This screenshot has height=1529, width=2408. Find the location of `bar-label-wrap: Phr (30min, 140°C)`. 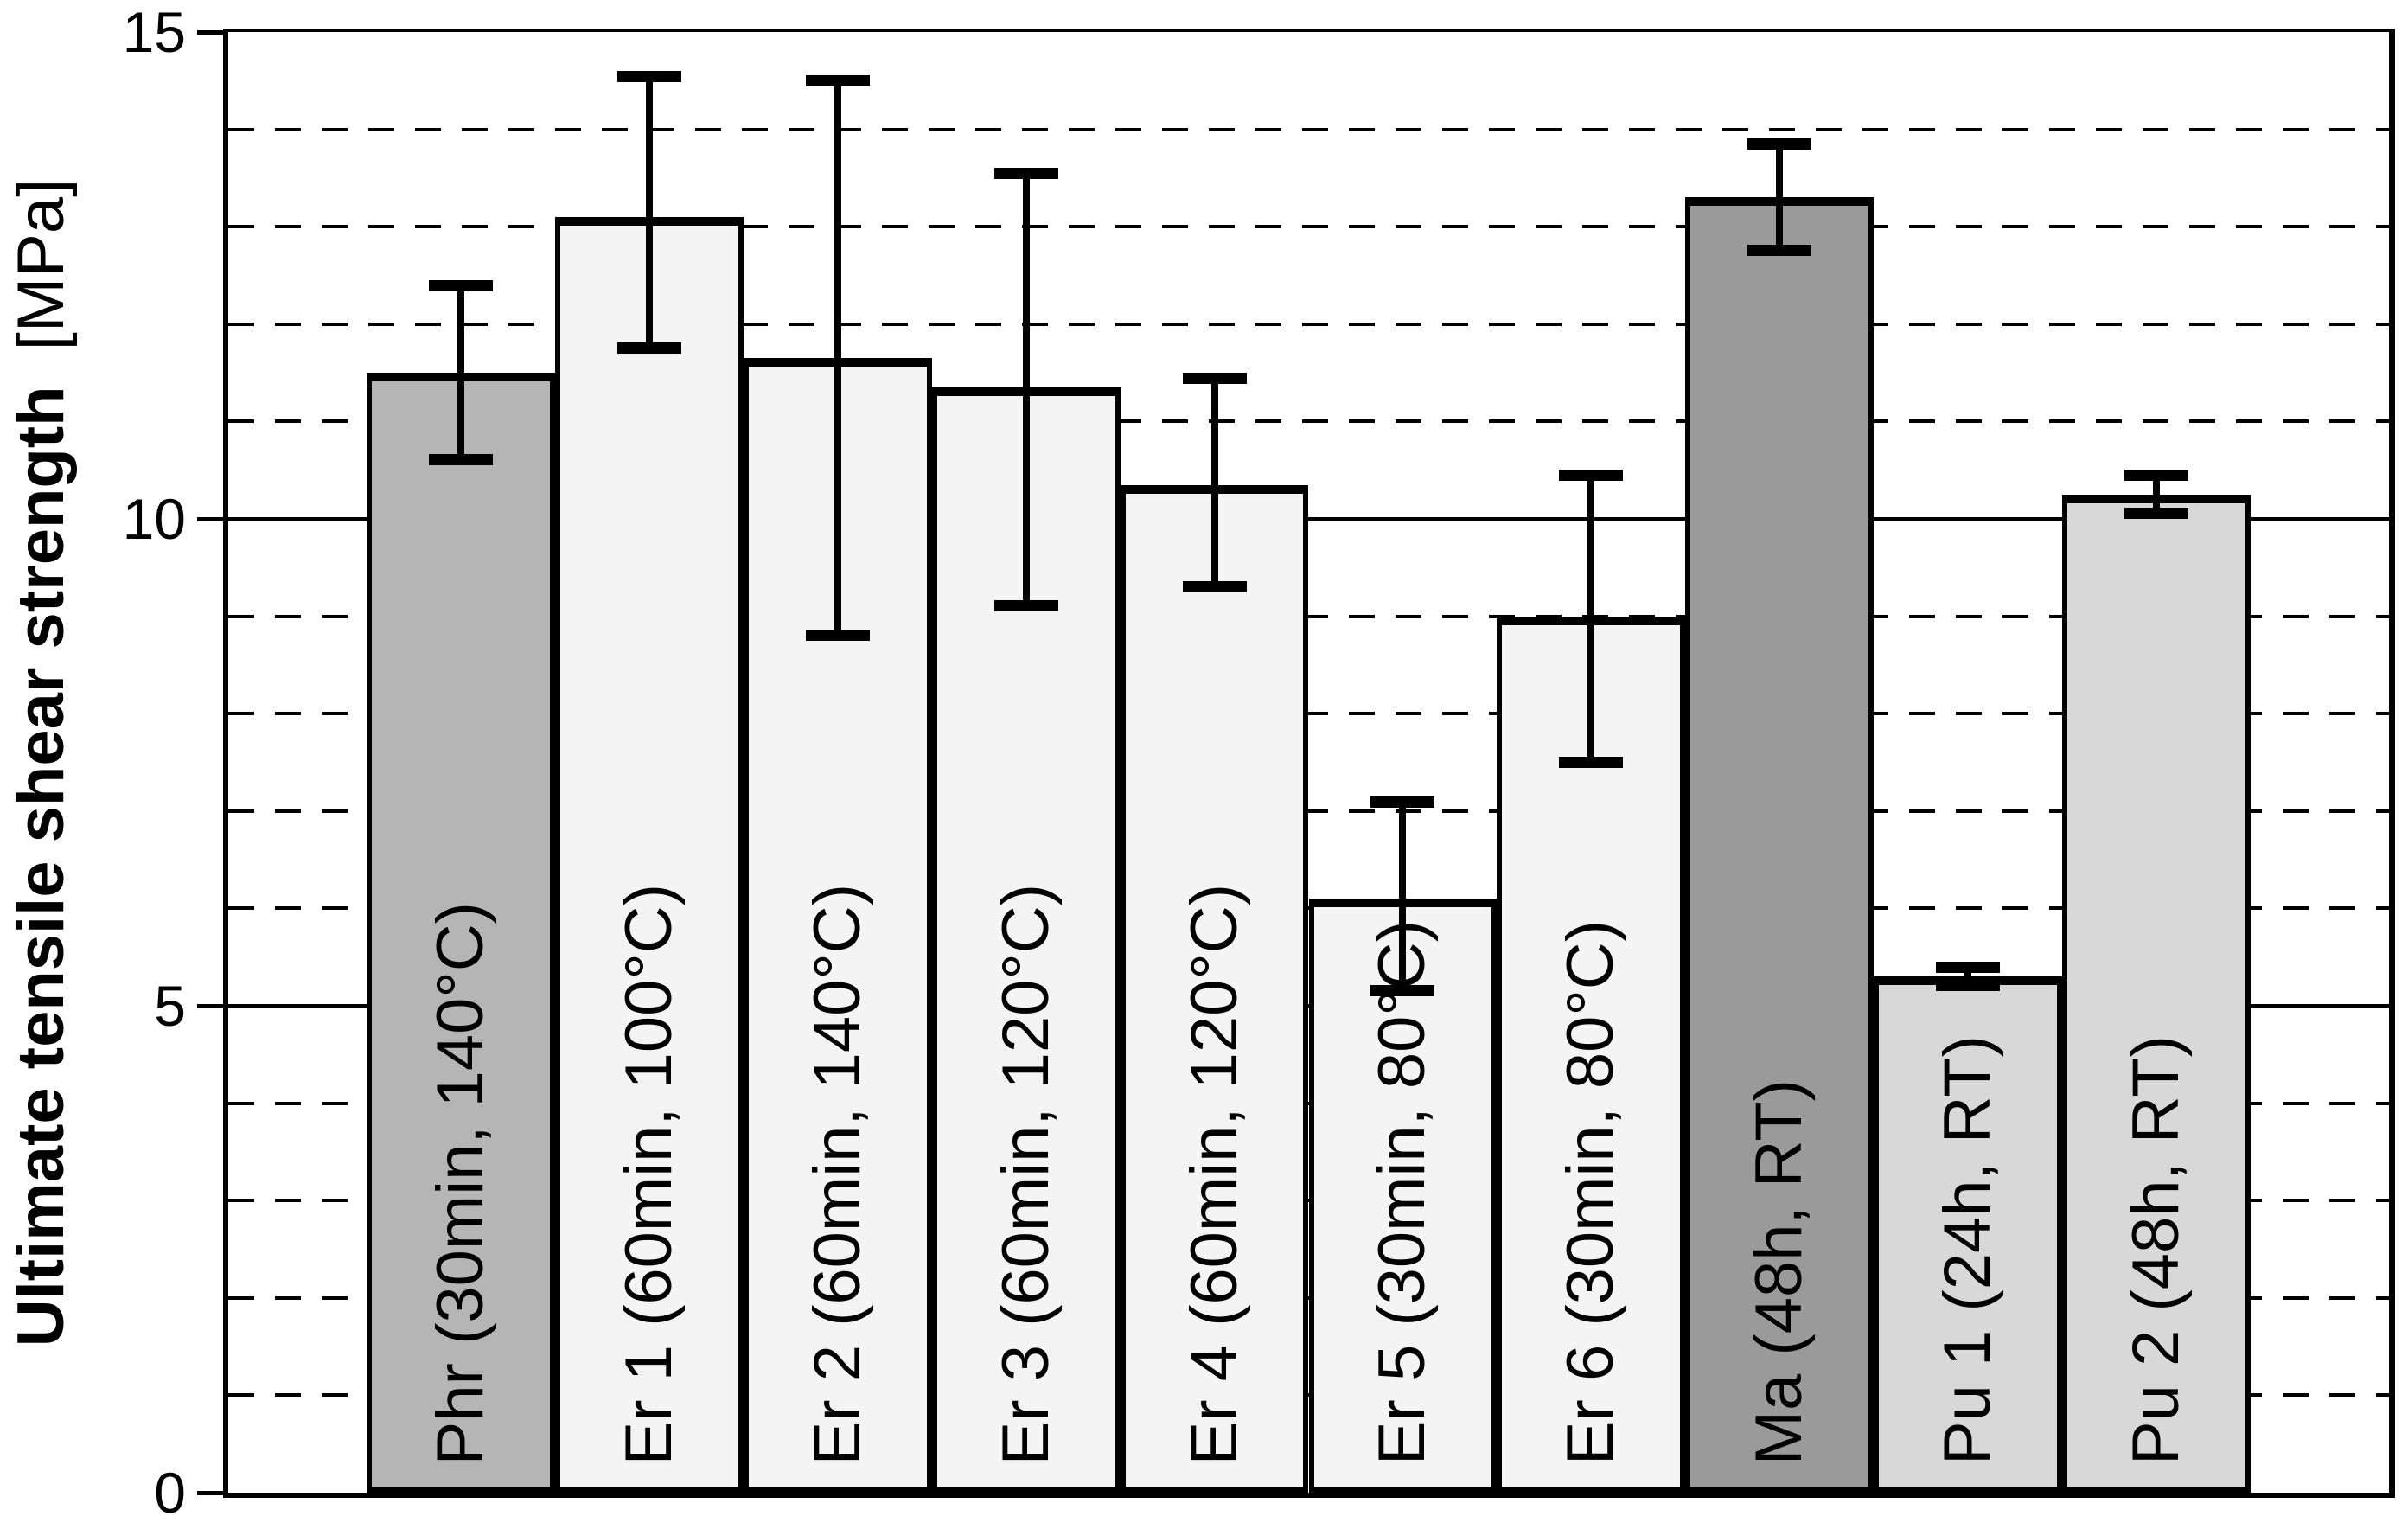

bar-label-wrap: Phr (30min, 140°C) is located at coordinates (461, 1184).